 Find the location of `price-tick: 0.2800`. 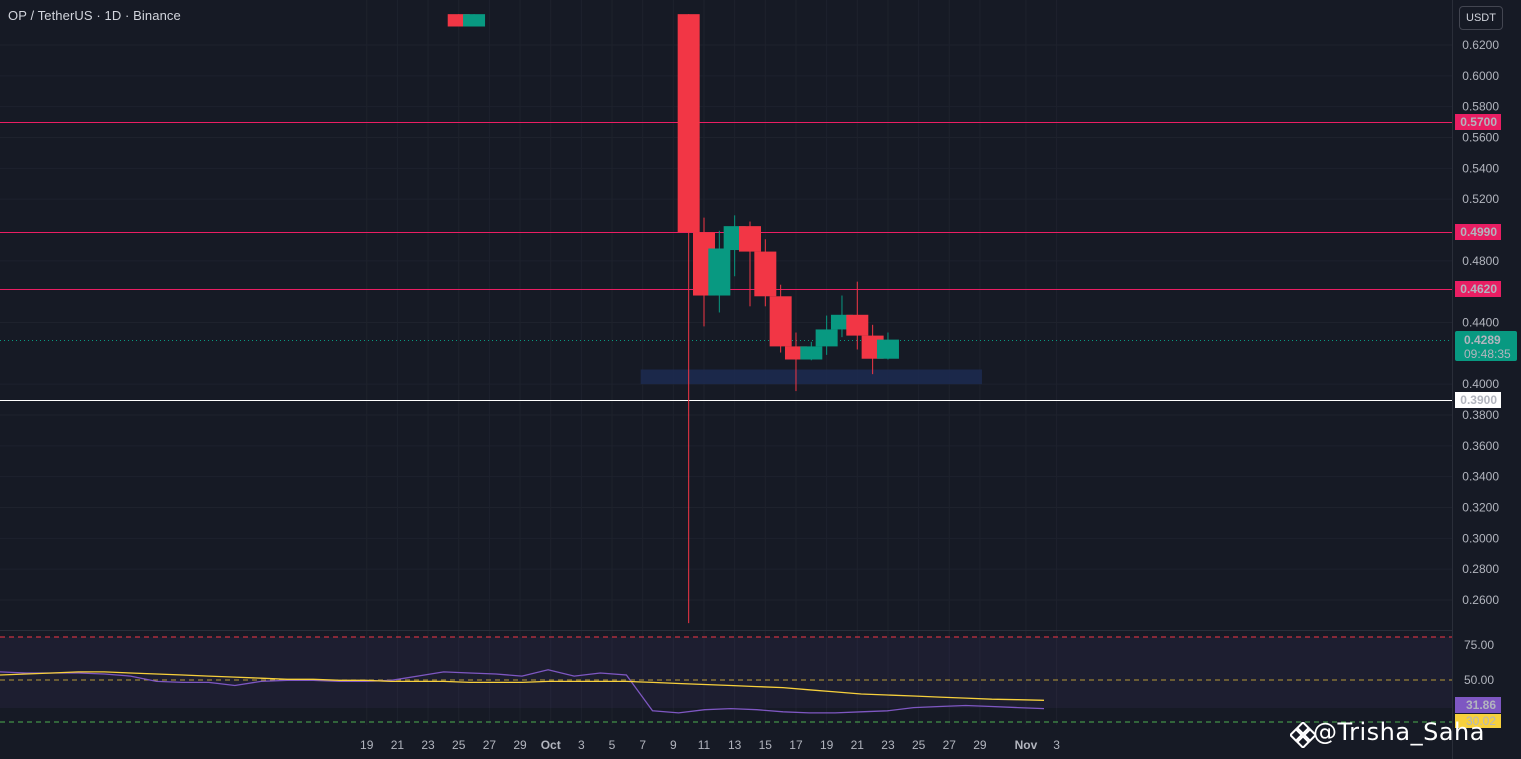

price-tick: 0.2800 is located at coordinates (1480, 569).